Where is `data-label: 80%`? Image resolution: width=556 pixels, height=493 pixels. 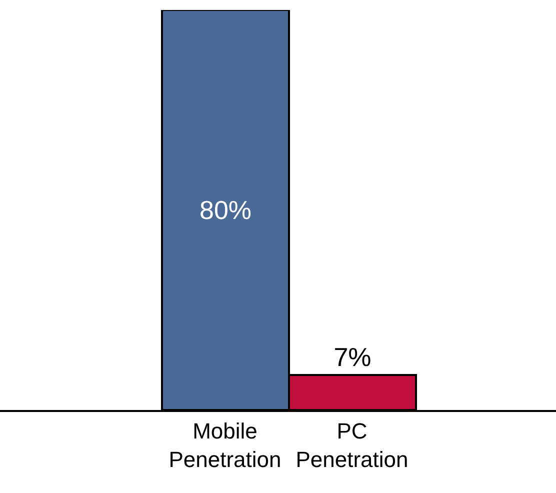 data-label: 80% is located at coordinates (225, 210).